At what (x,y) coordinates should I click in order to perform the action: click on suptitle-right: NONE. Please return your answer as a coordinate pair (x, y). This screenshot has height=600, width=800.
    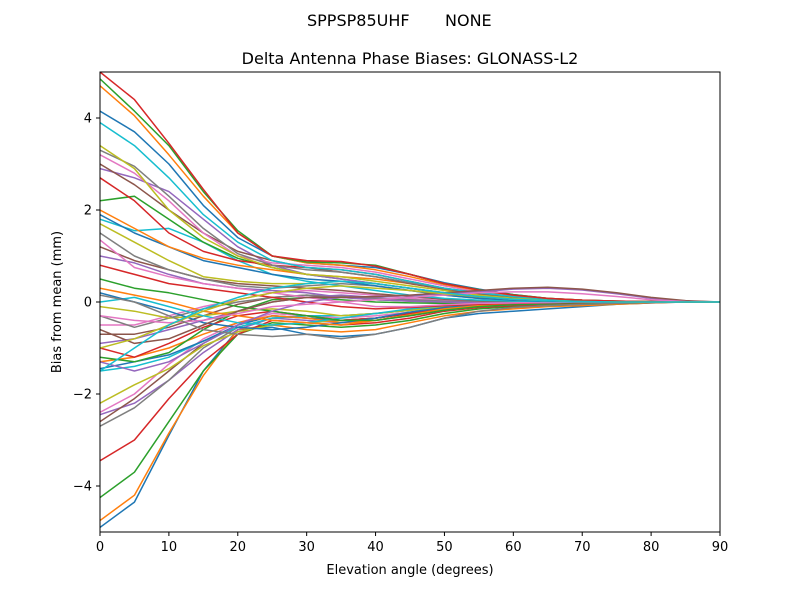
    Looking at the image, I should click on (468, 20).